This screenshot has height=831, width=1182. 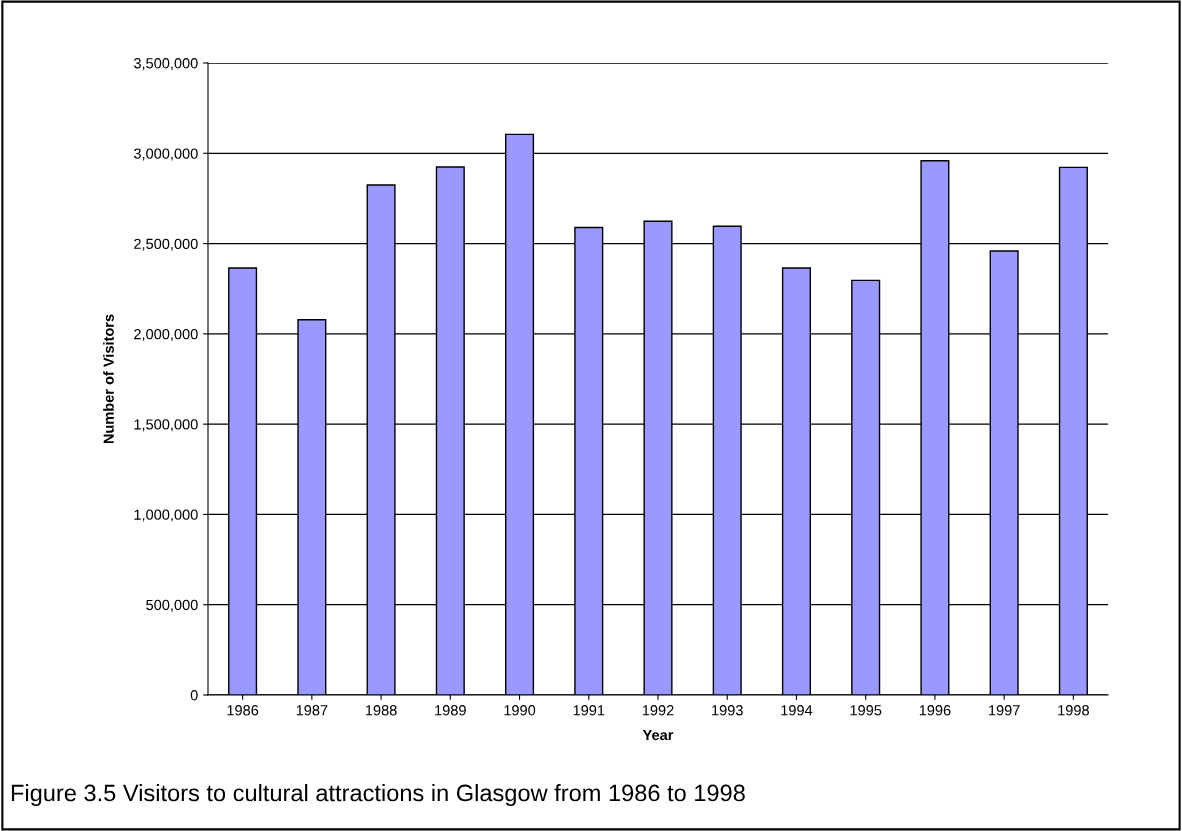 What do you see at coordinates (166, 244) in the screenshot?
I see `y-tick-label: 2,500,000` at bounding box center [166, 244].